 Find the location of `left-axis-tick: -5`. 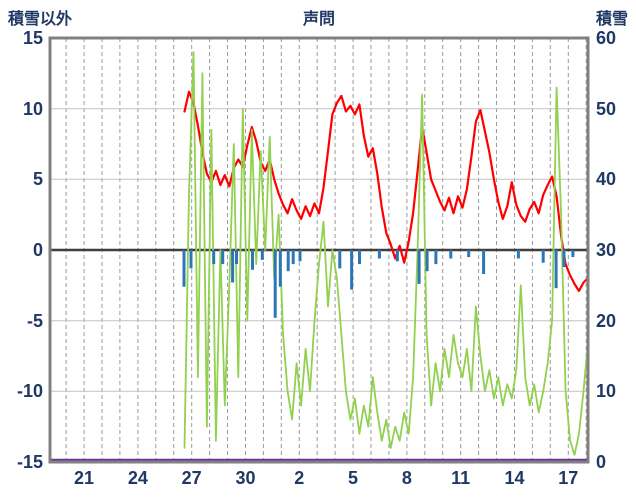

left-axis-tick: -5 is located at coordinates (34, 320).